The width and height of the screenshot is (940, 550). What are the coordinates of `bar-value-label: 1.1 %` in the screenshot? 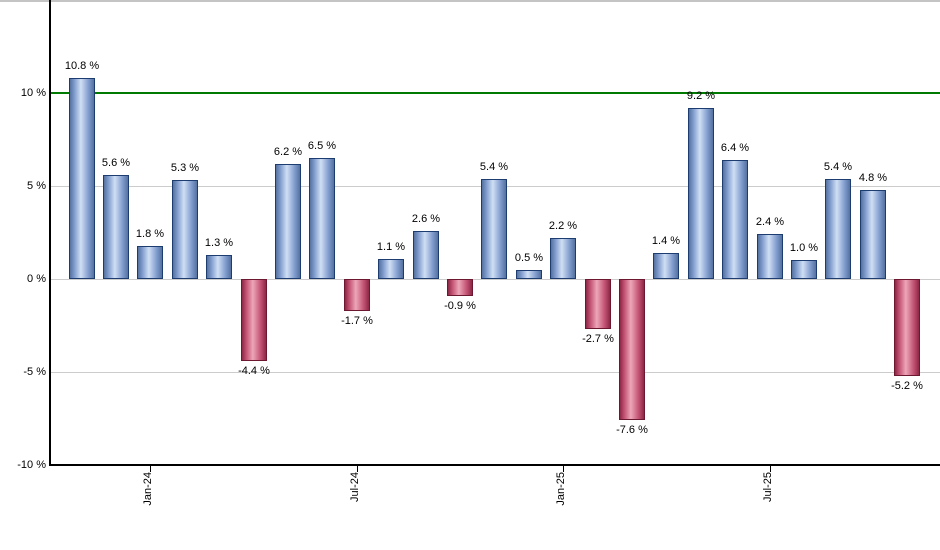 It's located at (391, 247).